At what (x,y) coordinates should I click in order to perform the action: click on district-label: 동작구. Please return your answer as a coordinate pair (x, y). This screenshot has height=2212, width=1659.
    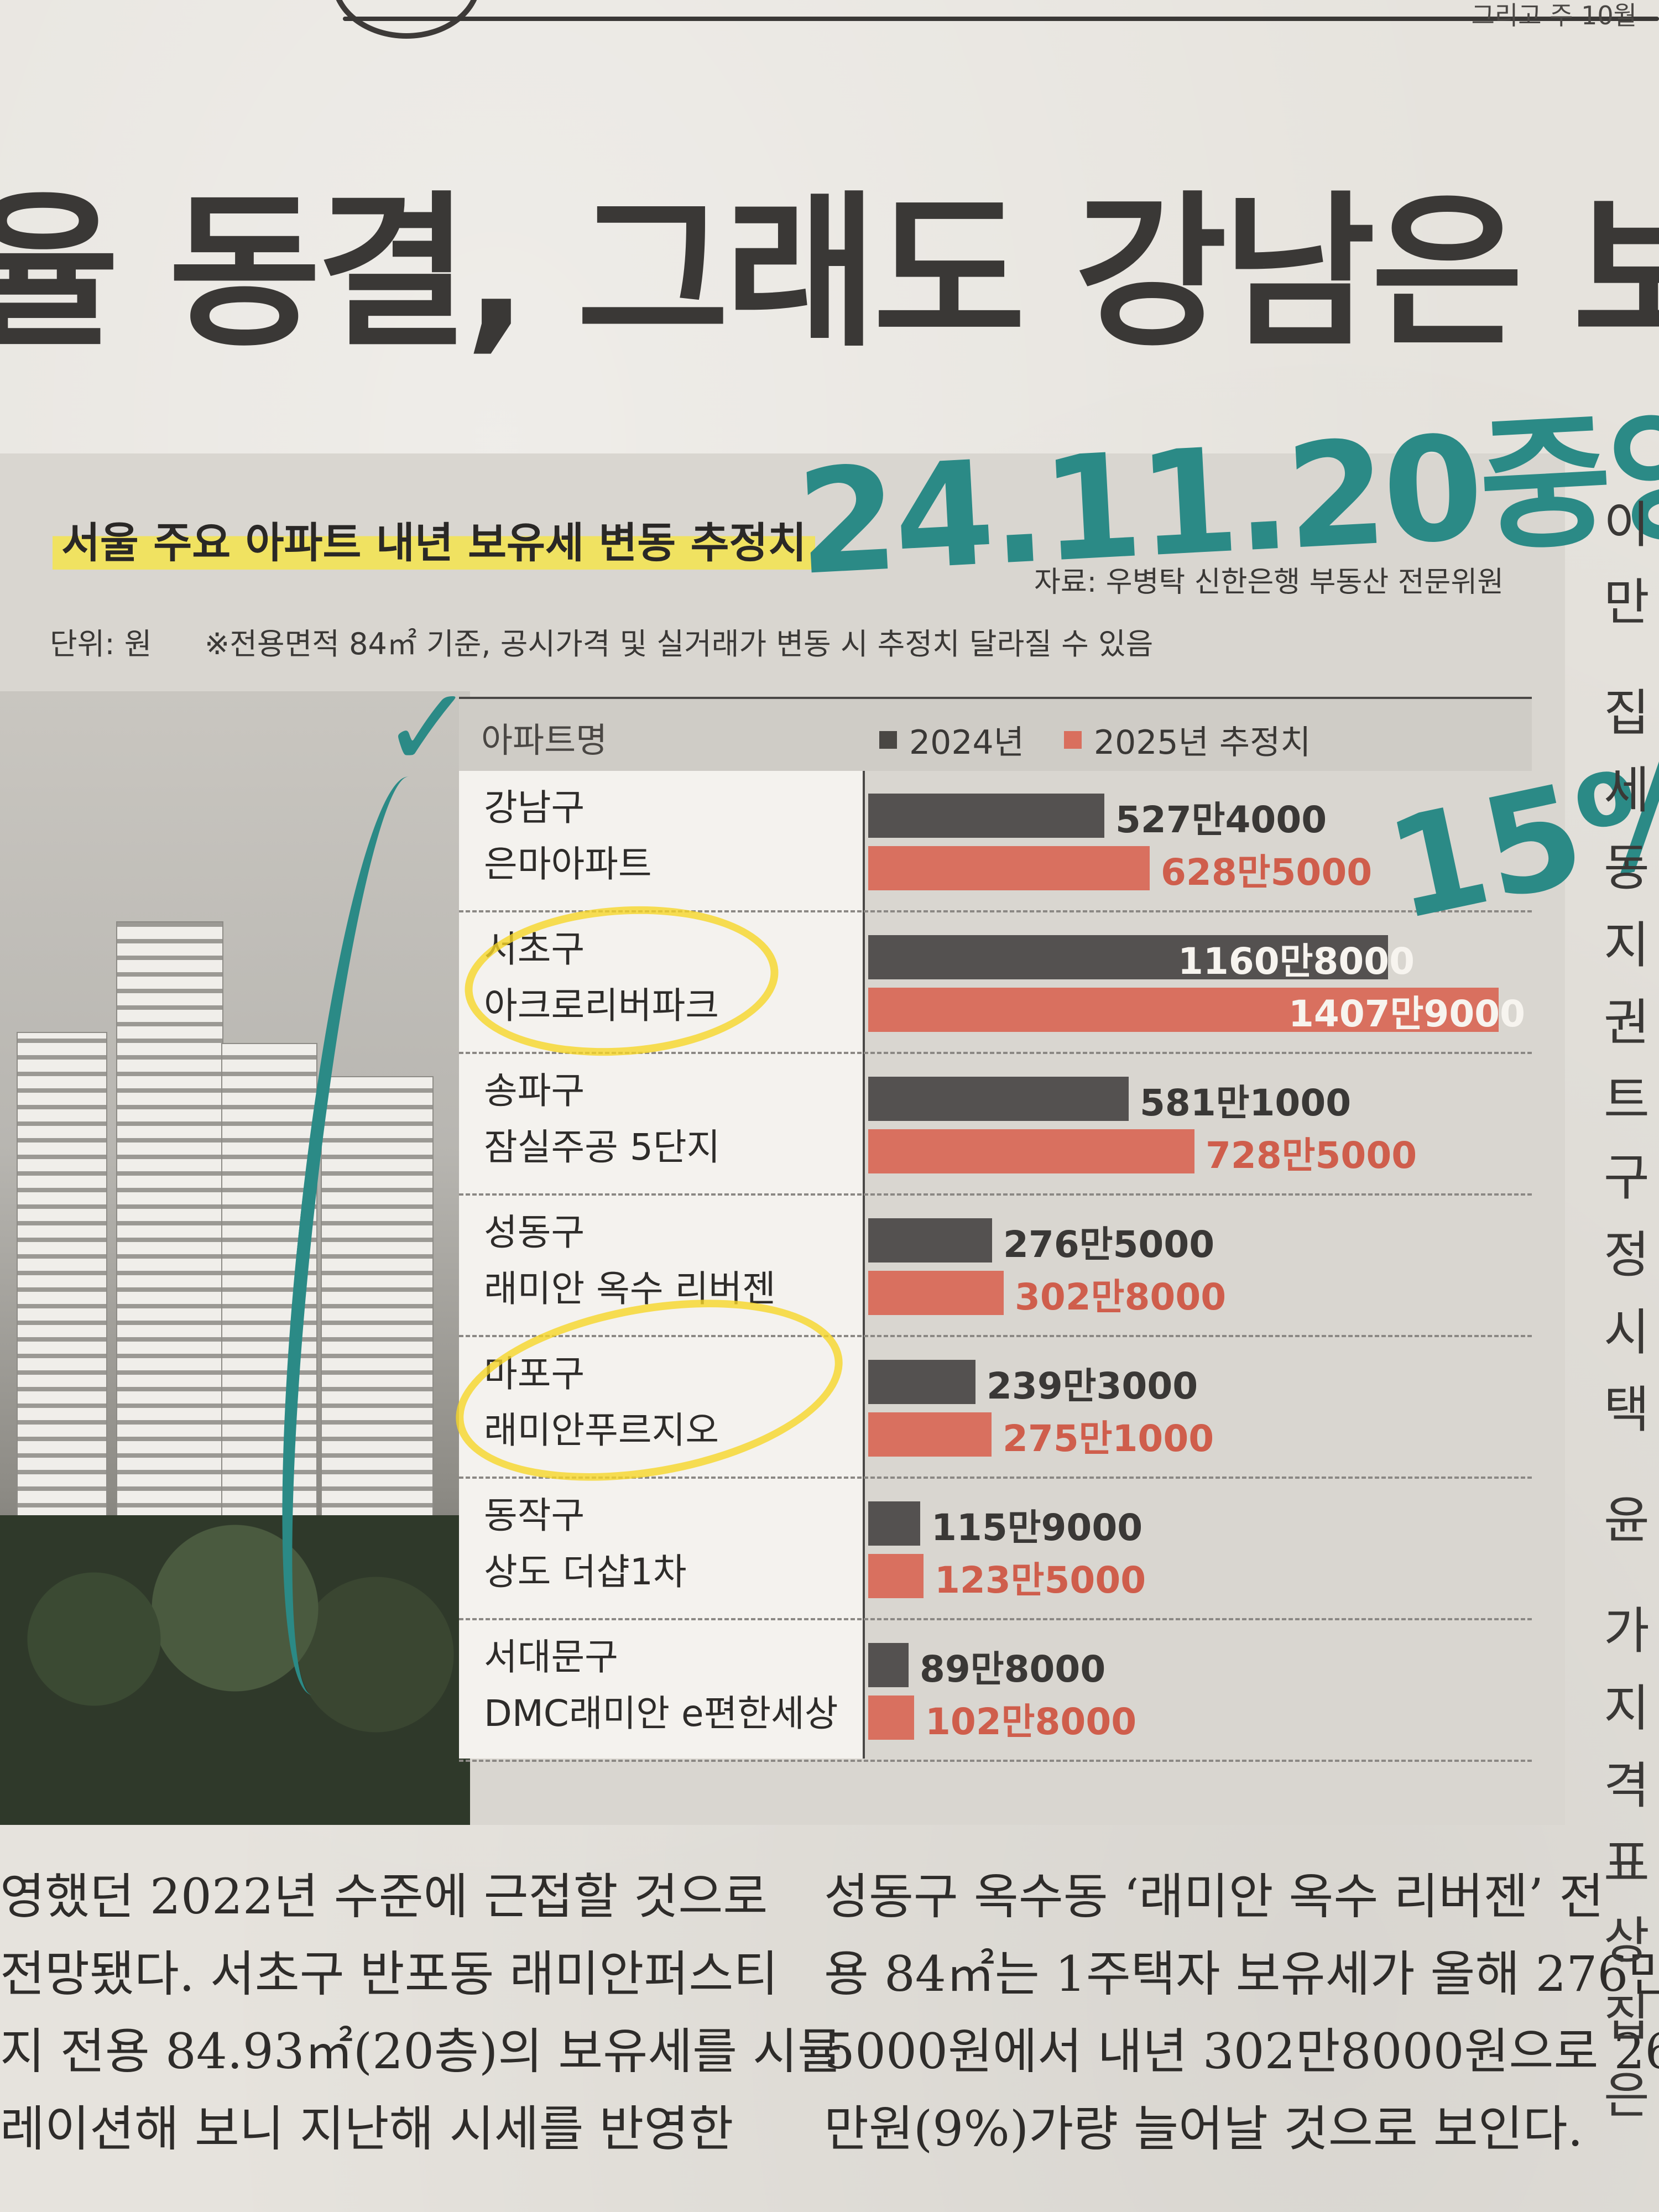
    Looking at the image, I should click on (535, 1516).